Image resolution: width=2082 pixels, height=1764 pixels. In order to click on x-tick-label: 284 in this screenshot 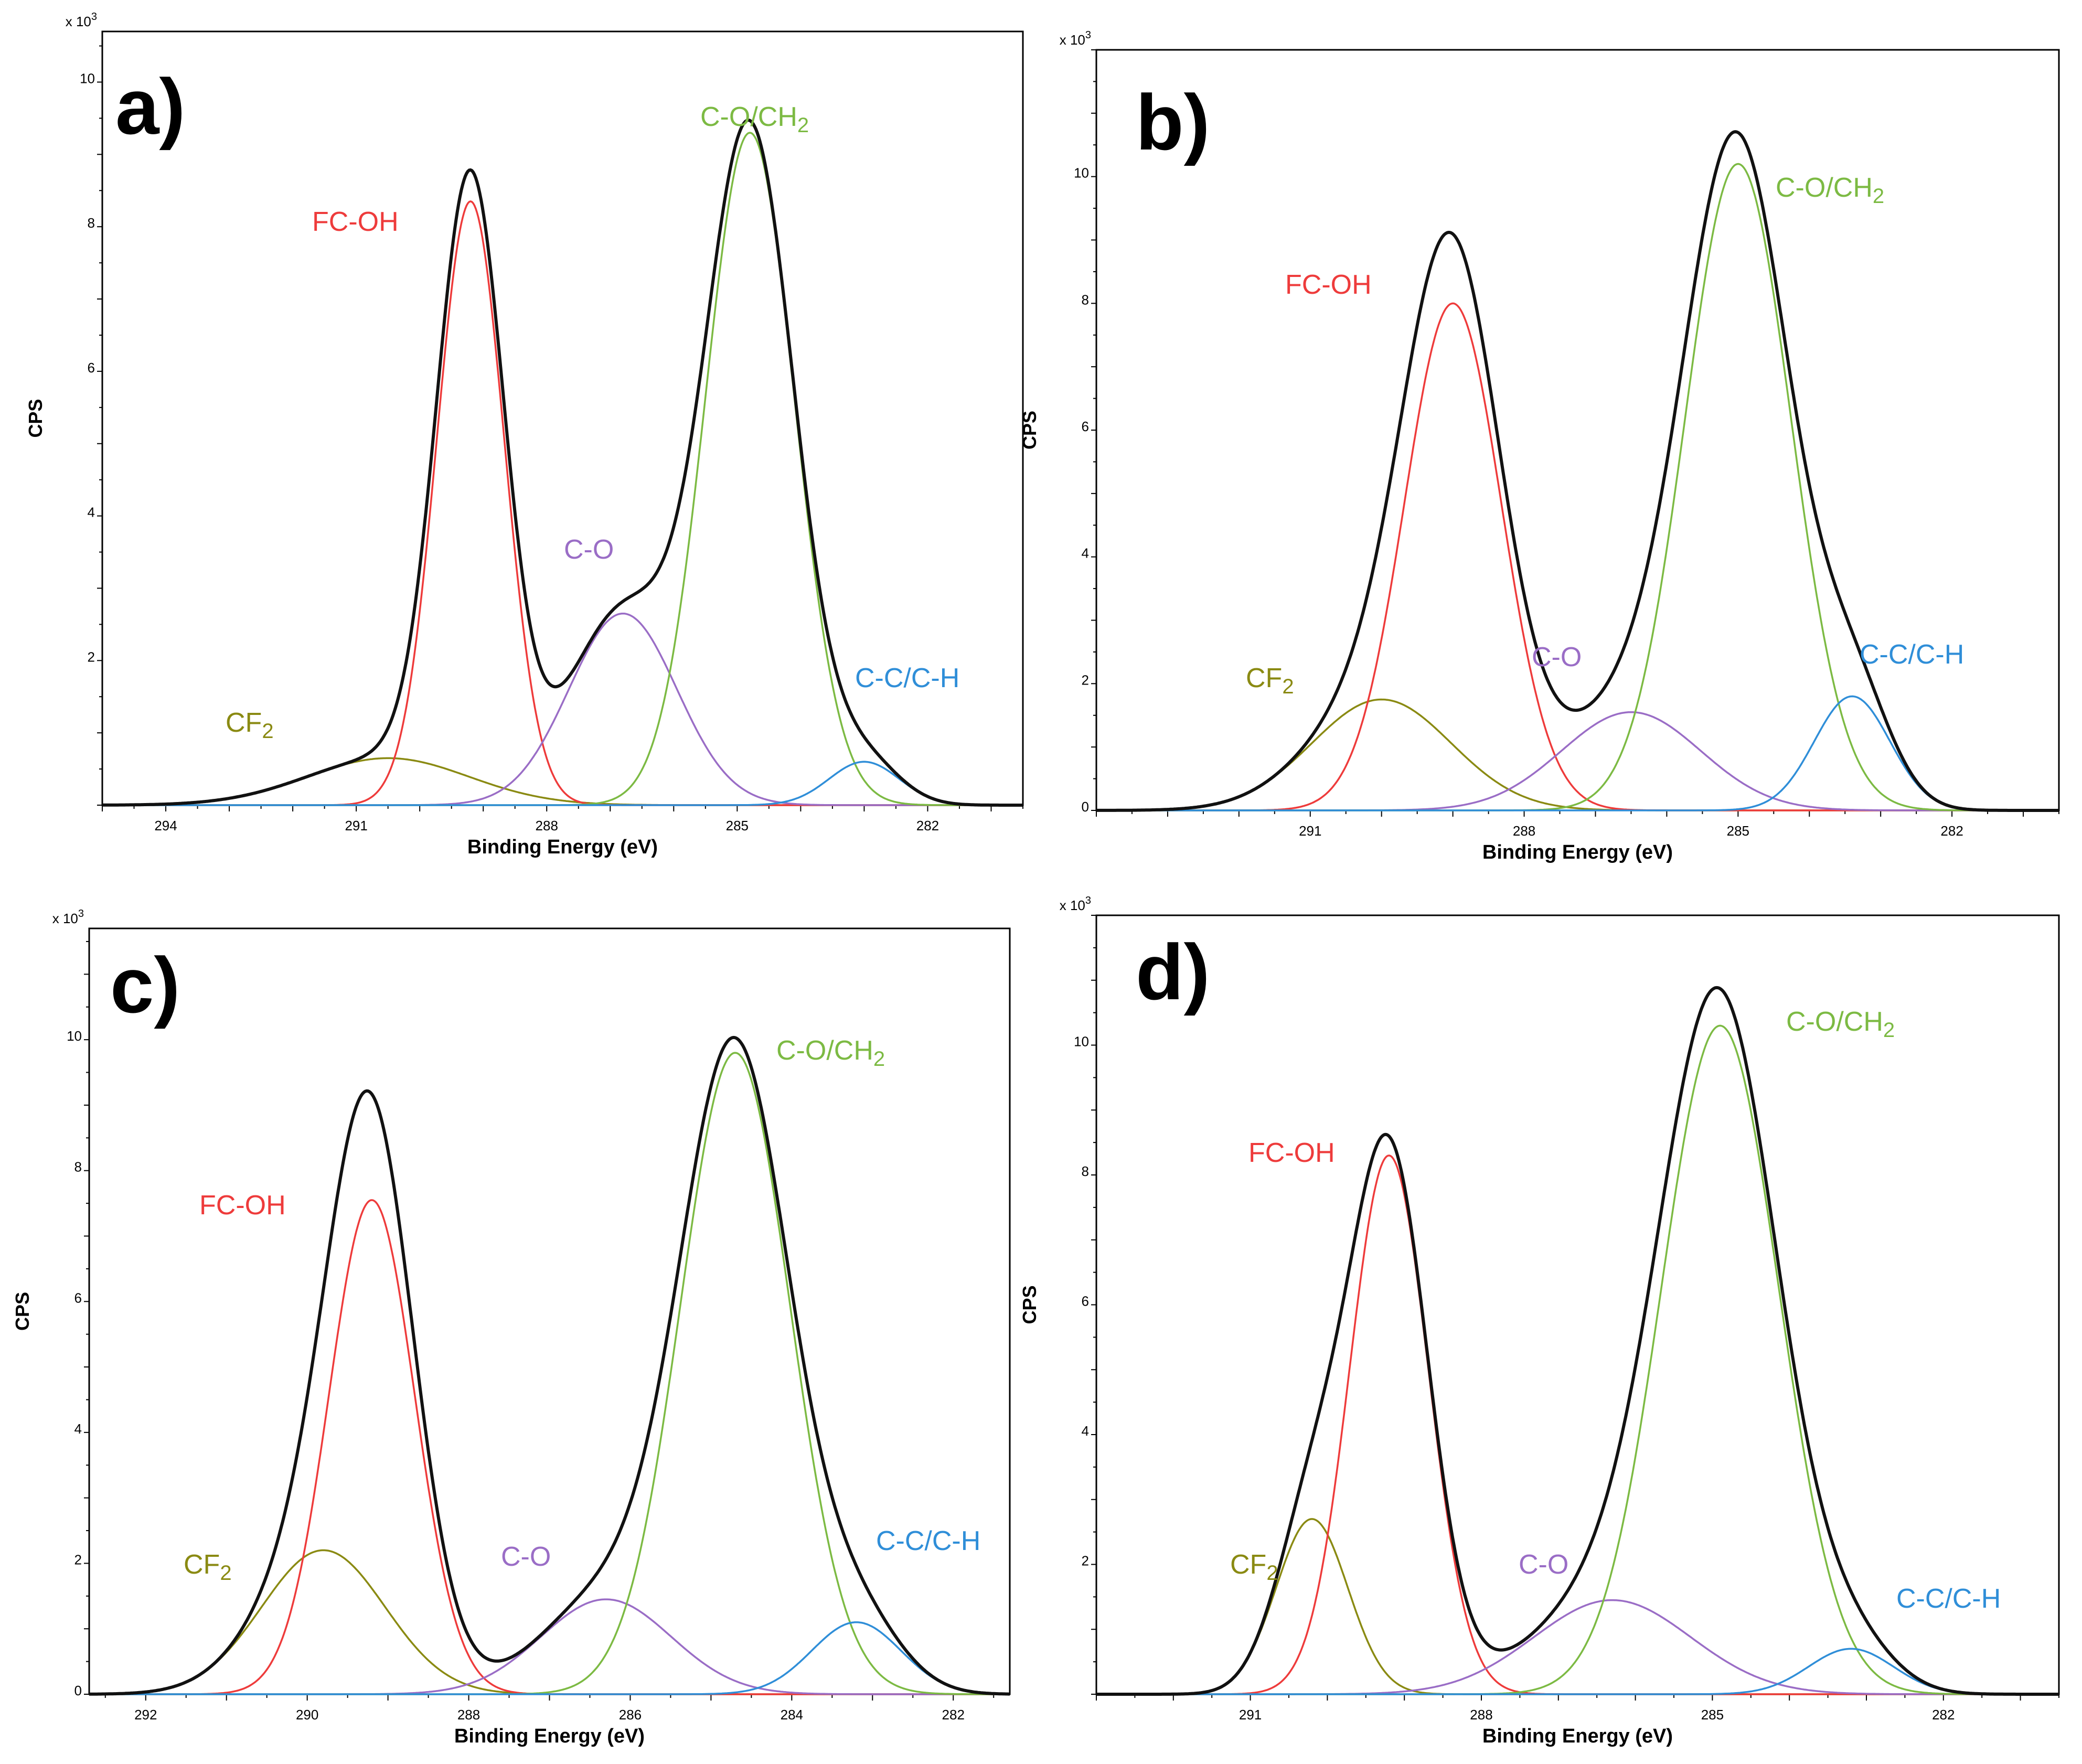, I will do `click(792, 1715)`.